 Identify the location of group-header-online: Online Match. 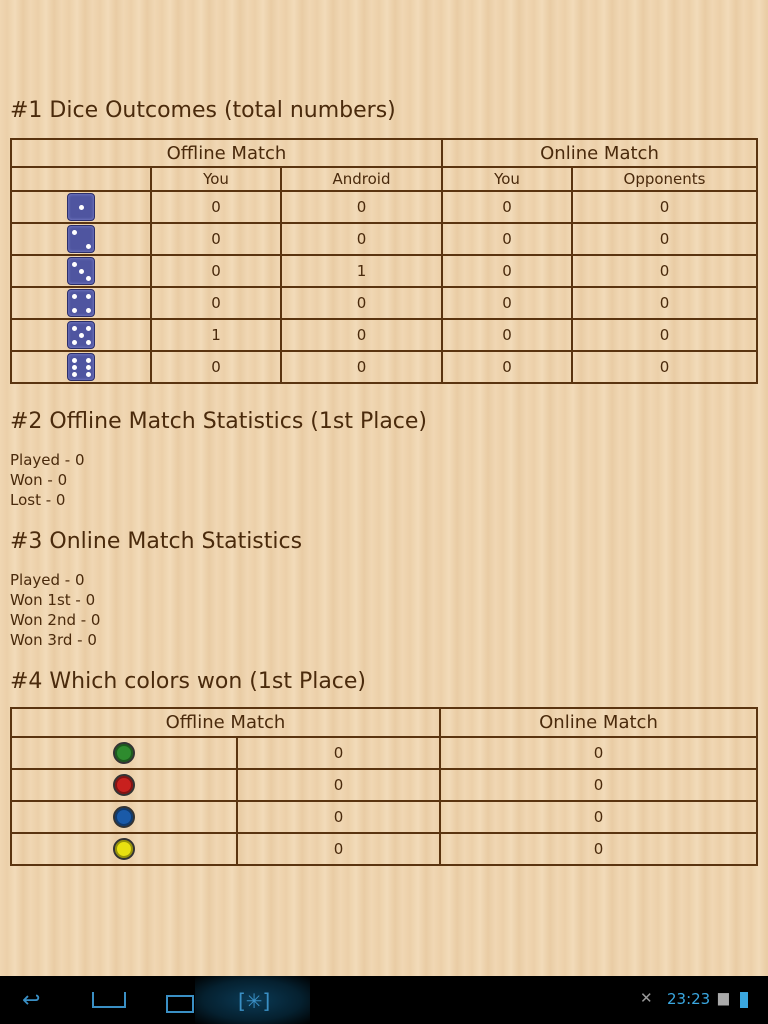
(599, 153).